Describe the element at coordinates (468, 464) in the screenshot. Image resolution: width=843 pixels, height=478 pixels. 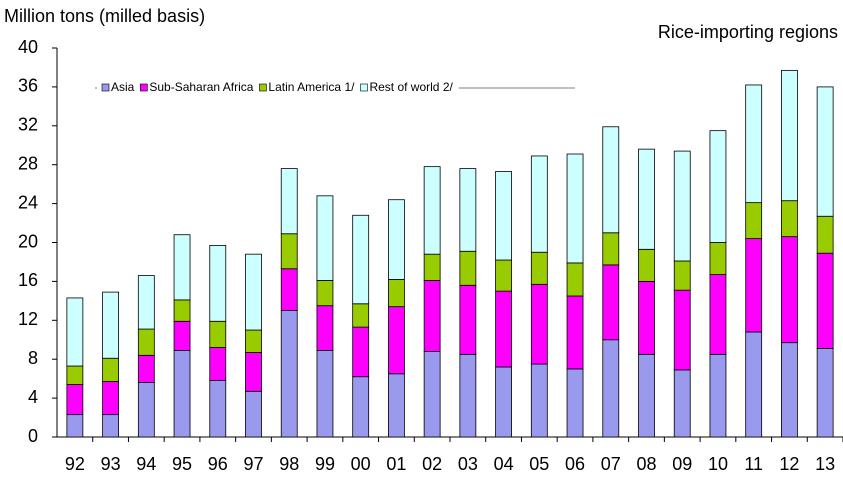
I see `x-tick-label: 03` at that location.